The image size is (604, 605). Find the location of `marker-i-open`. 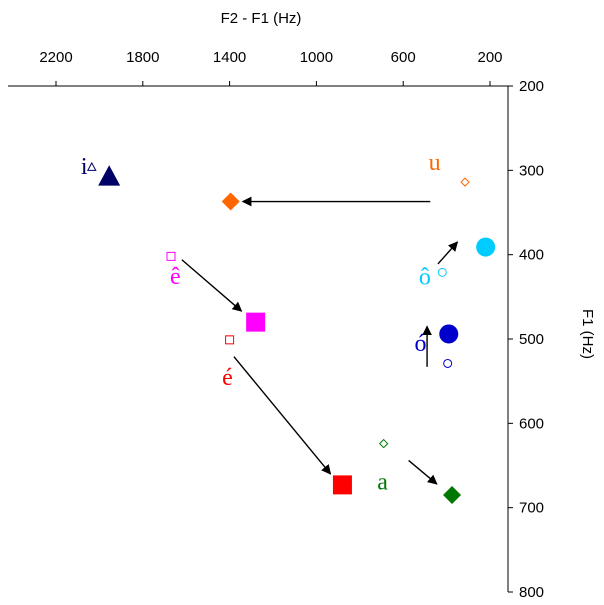

marker-i-open is located at coordinates (91, 166).